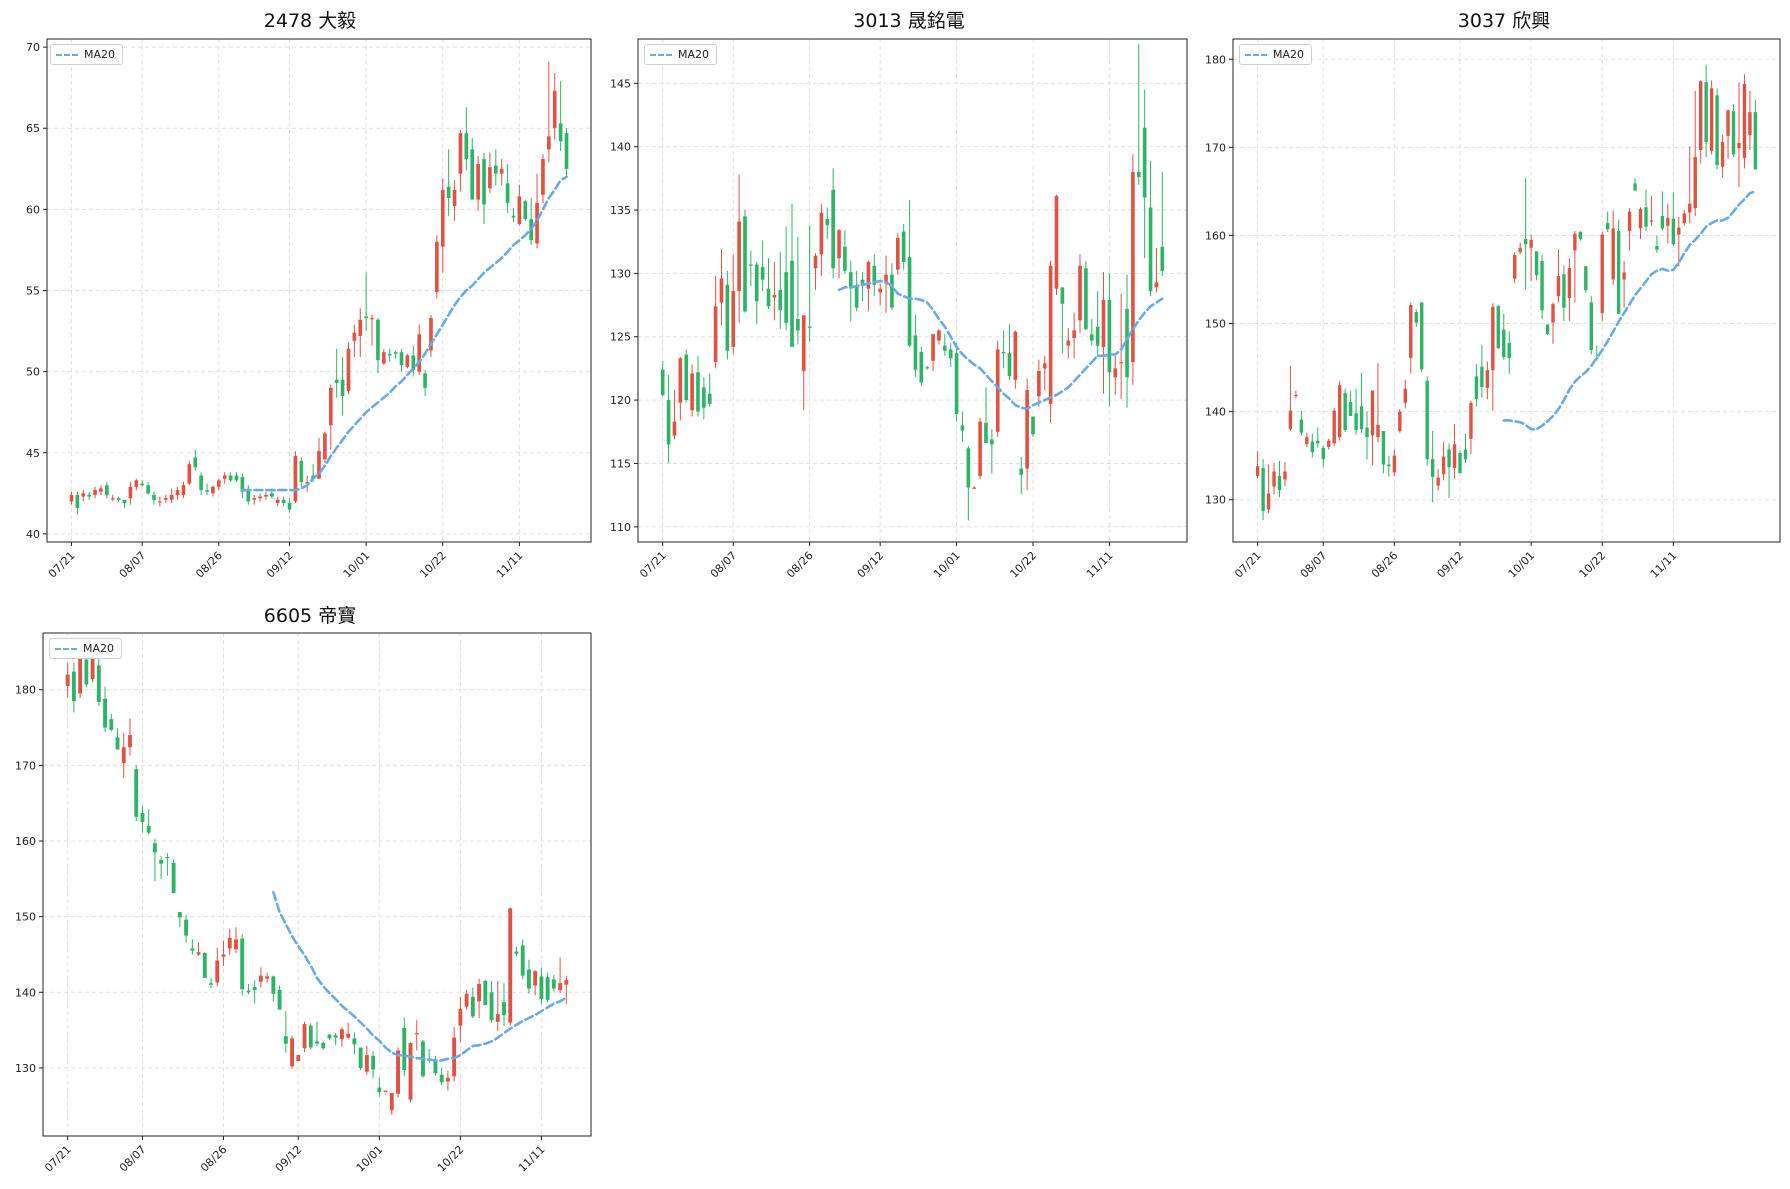  Describe the element at coordinates (909, 21) in the screenshot. I see `chart-title: 3013 晟銘電` at that location.